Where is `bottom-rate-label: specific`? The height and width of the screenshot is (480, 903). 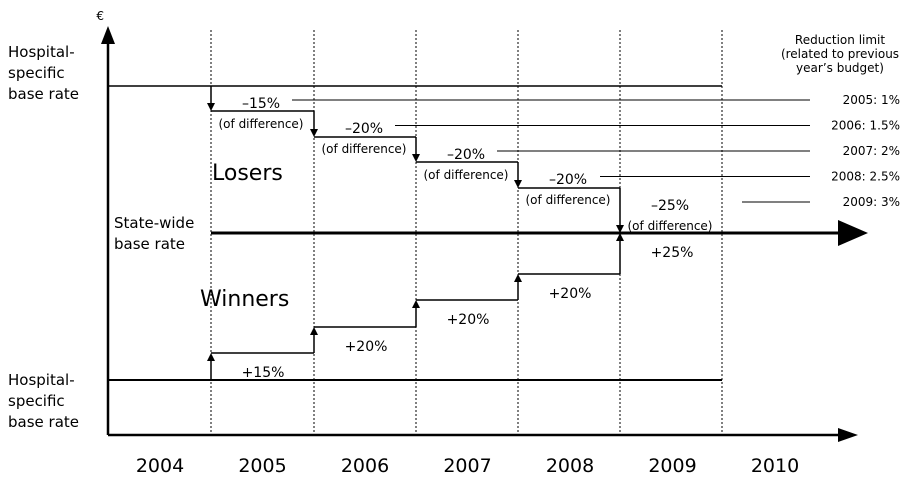 bottom-rate-label: specific is located at coordinates (36, 401).